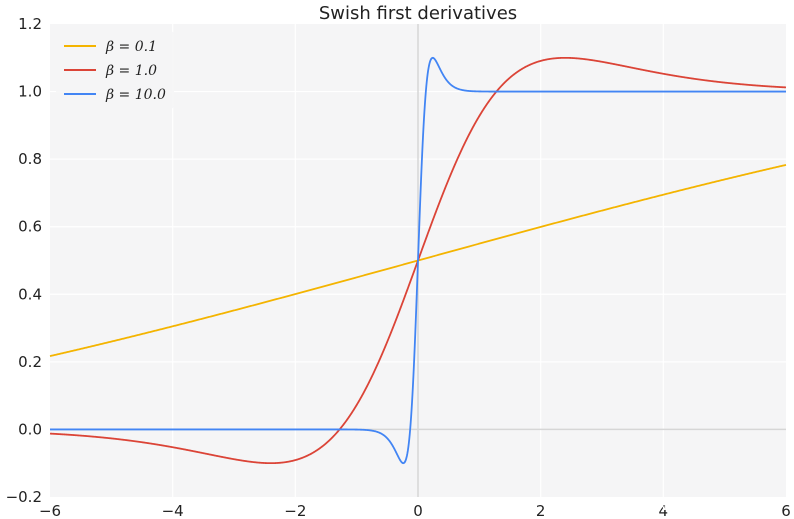 The image size is (794, 519). I want to click on x-tick-labels: −6 −4 −2 0 2 4 6, so click(415, 510).